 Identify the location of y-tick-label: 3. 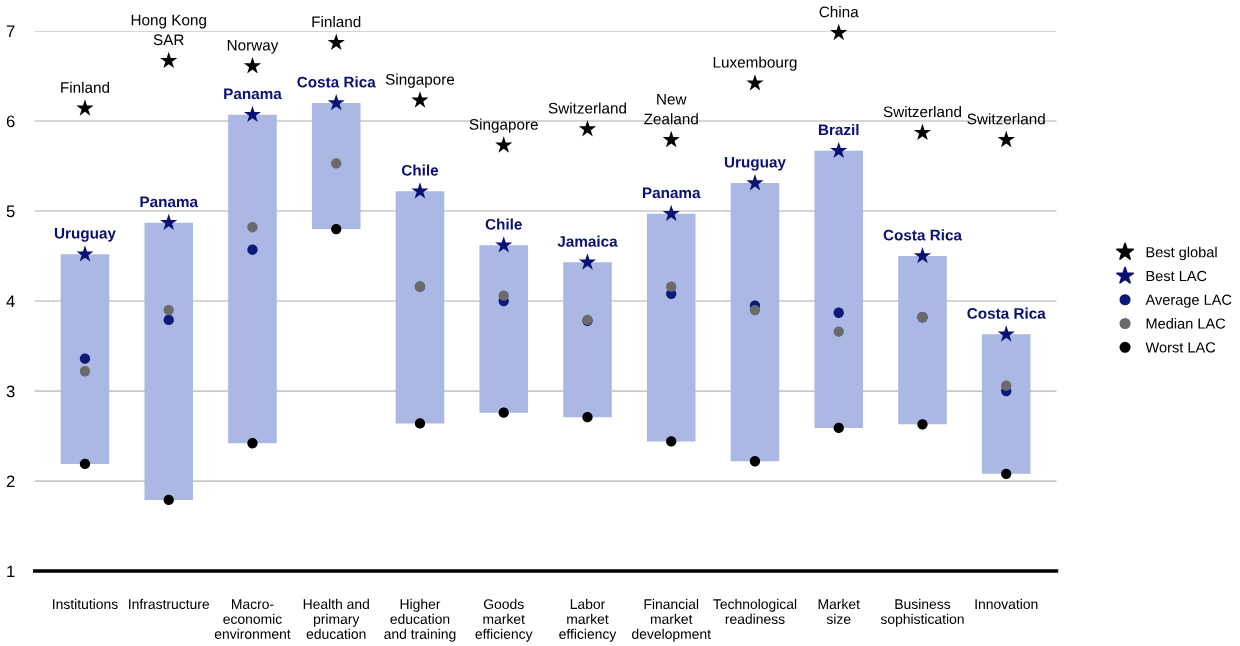
(10, 391).